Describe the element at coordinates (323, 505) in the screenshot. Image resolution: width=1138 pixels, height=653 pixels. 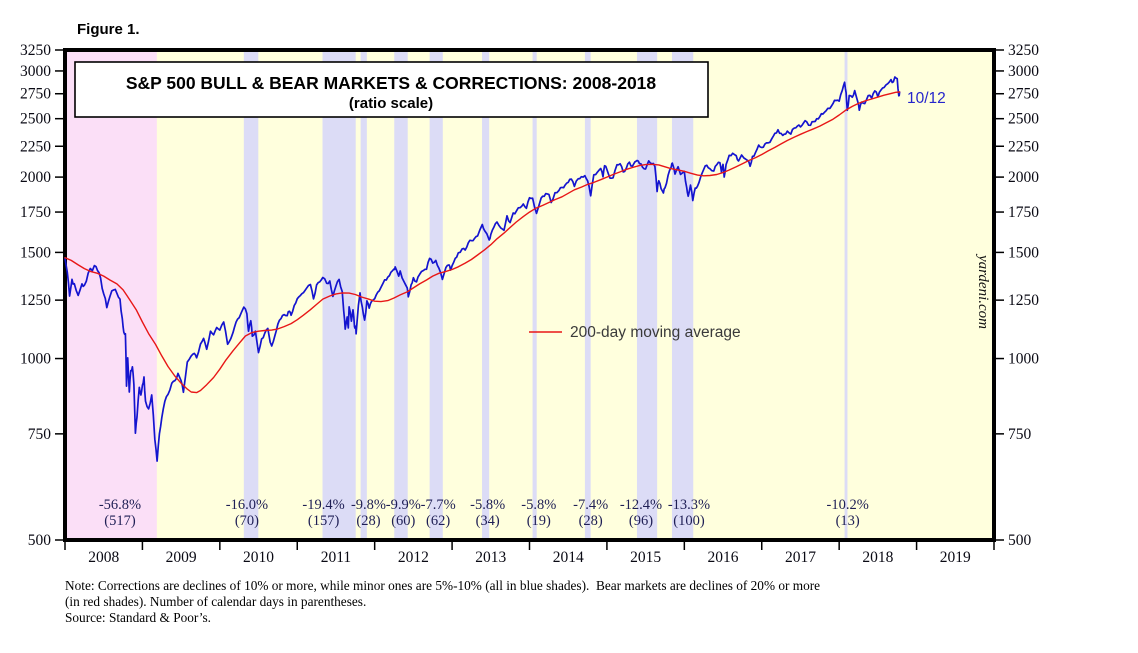
I see `decline-pct-label: -19.4%` at that location.